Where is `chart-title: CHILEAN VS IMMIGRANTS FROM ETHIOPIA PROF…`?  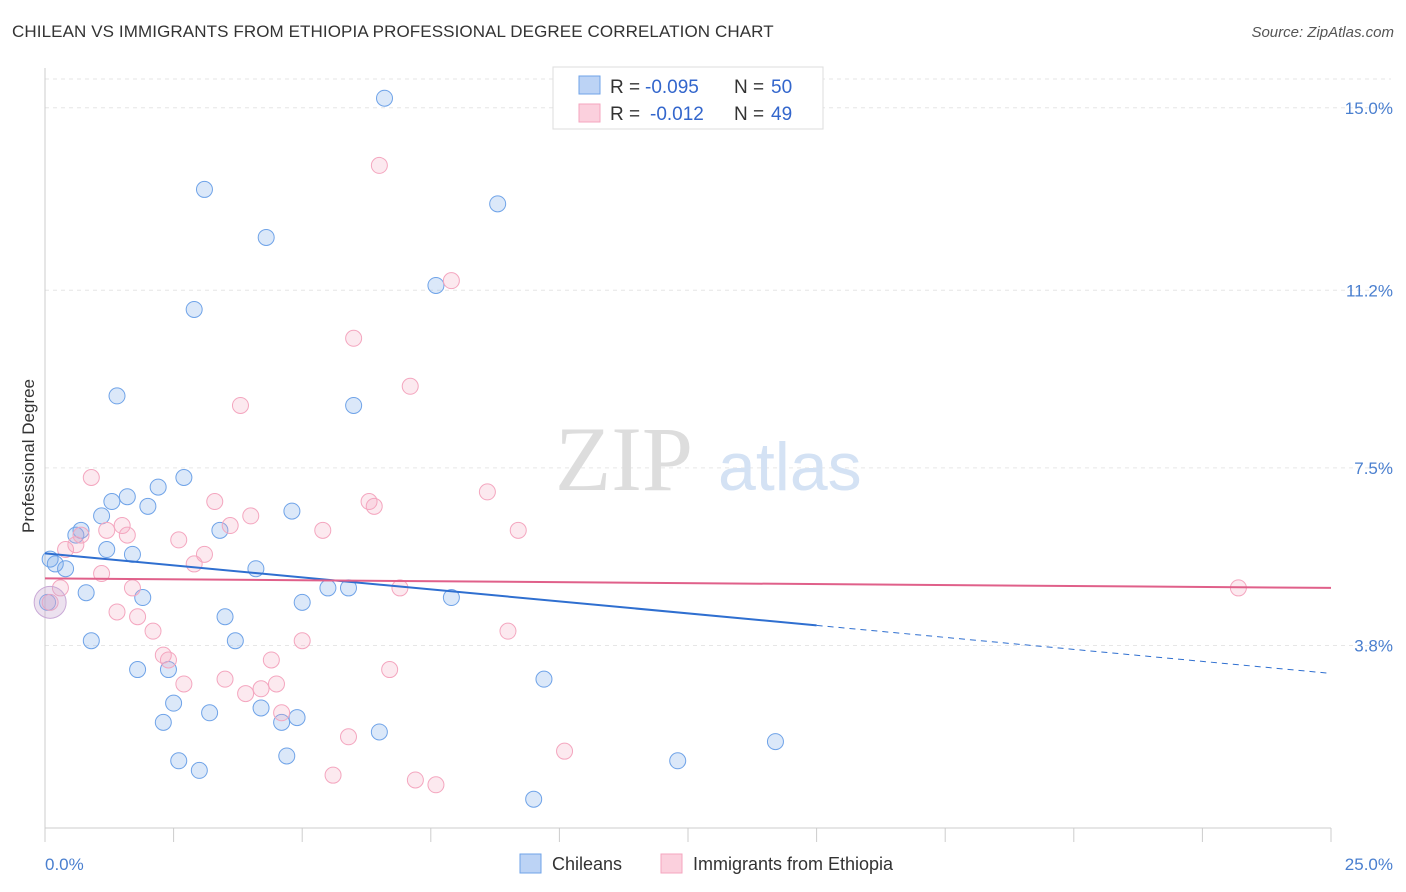
chart-title: CHILEAN VS IMMIGRANTS FROM ETHIOPIA PROF… is located at coordinates (393, 31).